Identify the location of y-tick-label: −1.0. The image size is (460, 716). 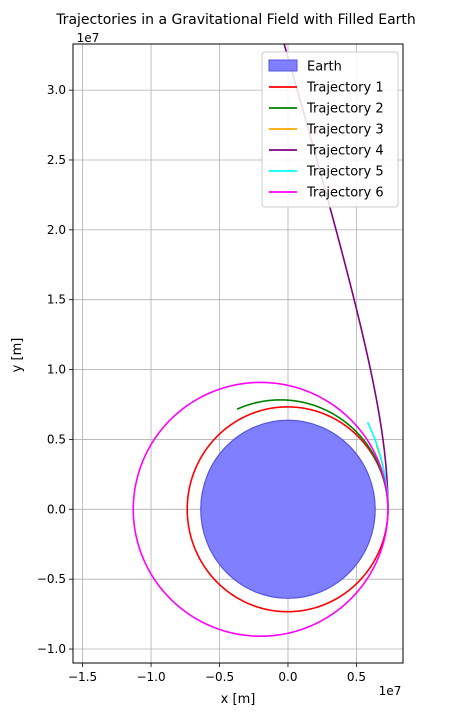
(51, 649).